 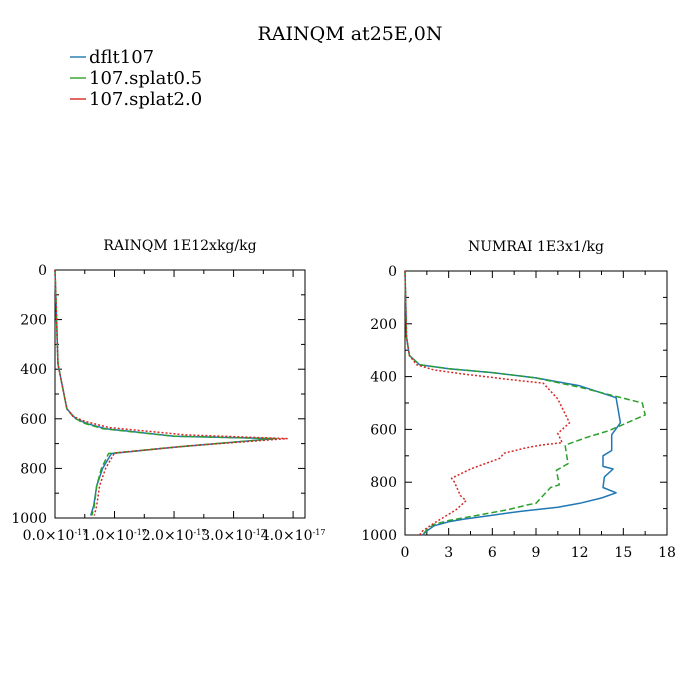 I want to click on figure-title: RAINQM at25E,0N, so click(x=350, y=34).